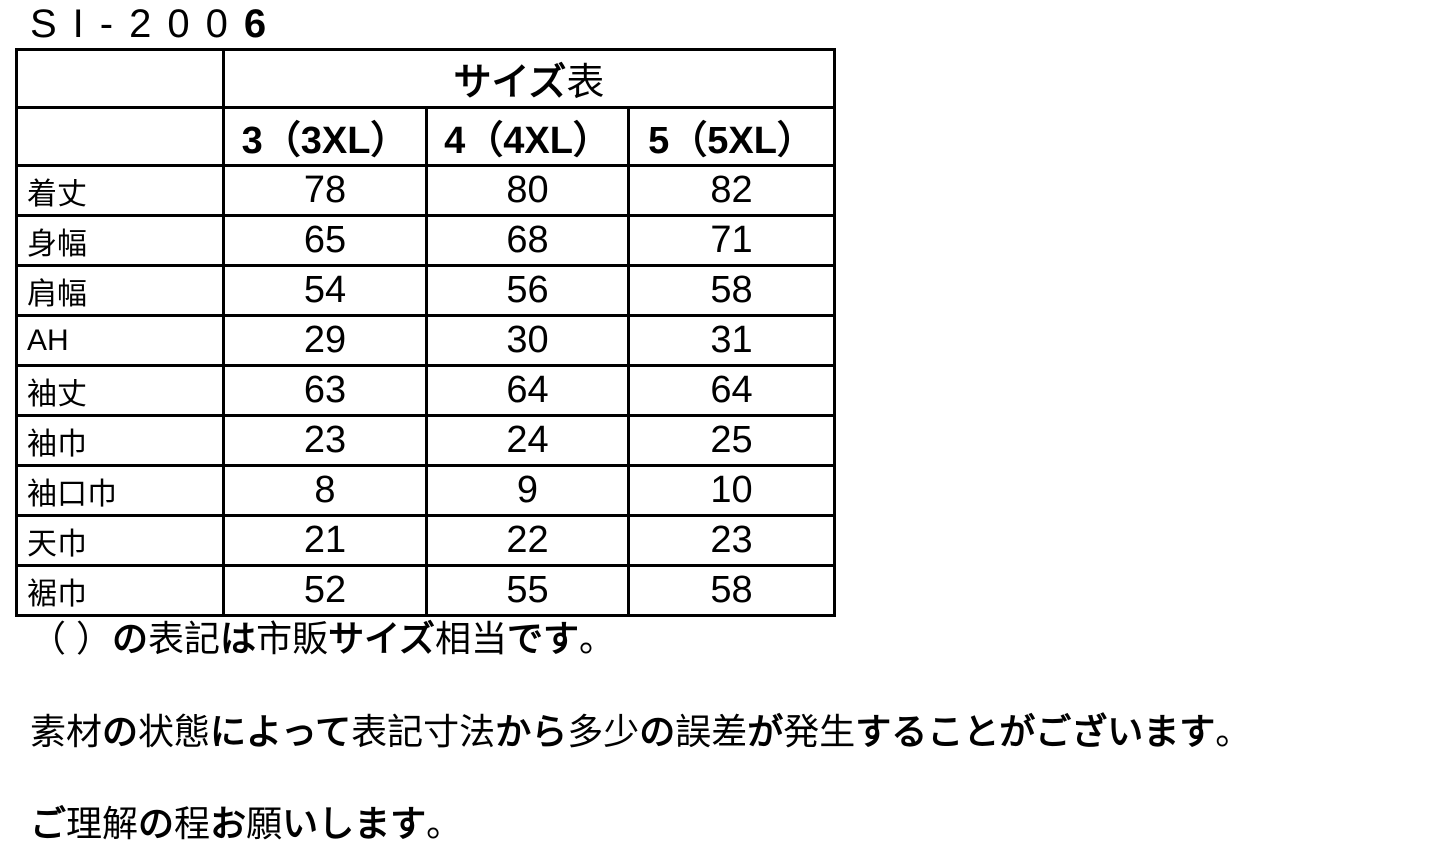 The height and width of the screenshot is (864, 1445). I want to click on size-value: 31, so click(731, 340).